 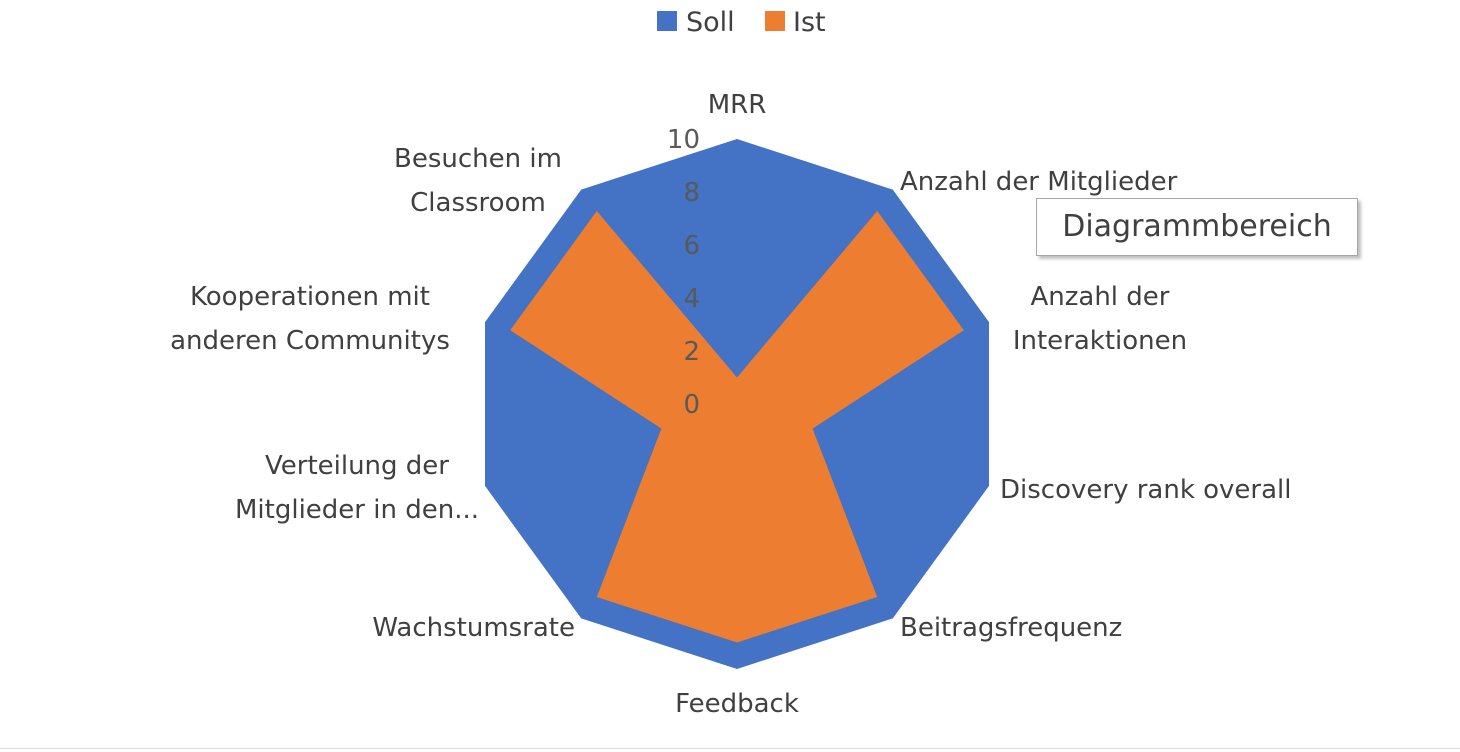 I want to click on category-label: Discovery rank overall, so click(x=1146, y=490).